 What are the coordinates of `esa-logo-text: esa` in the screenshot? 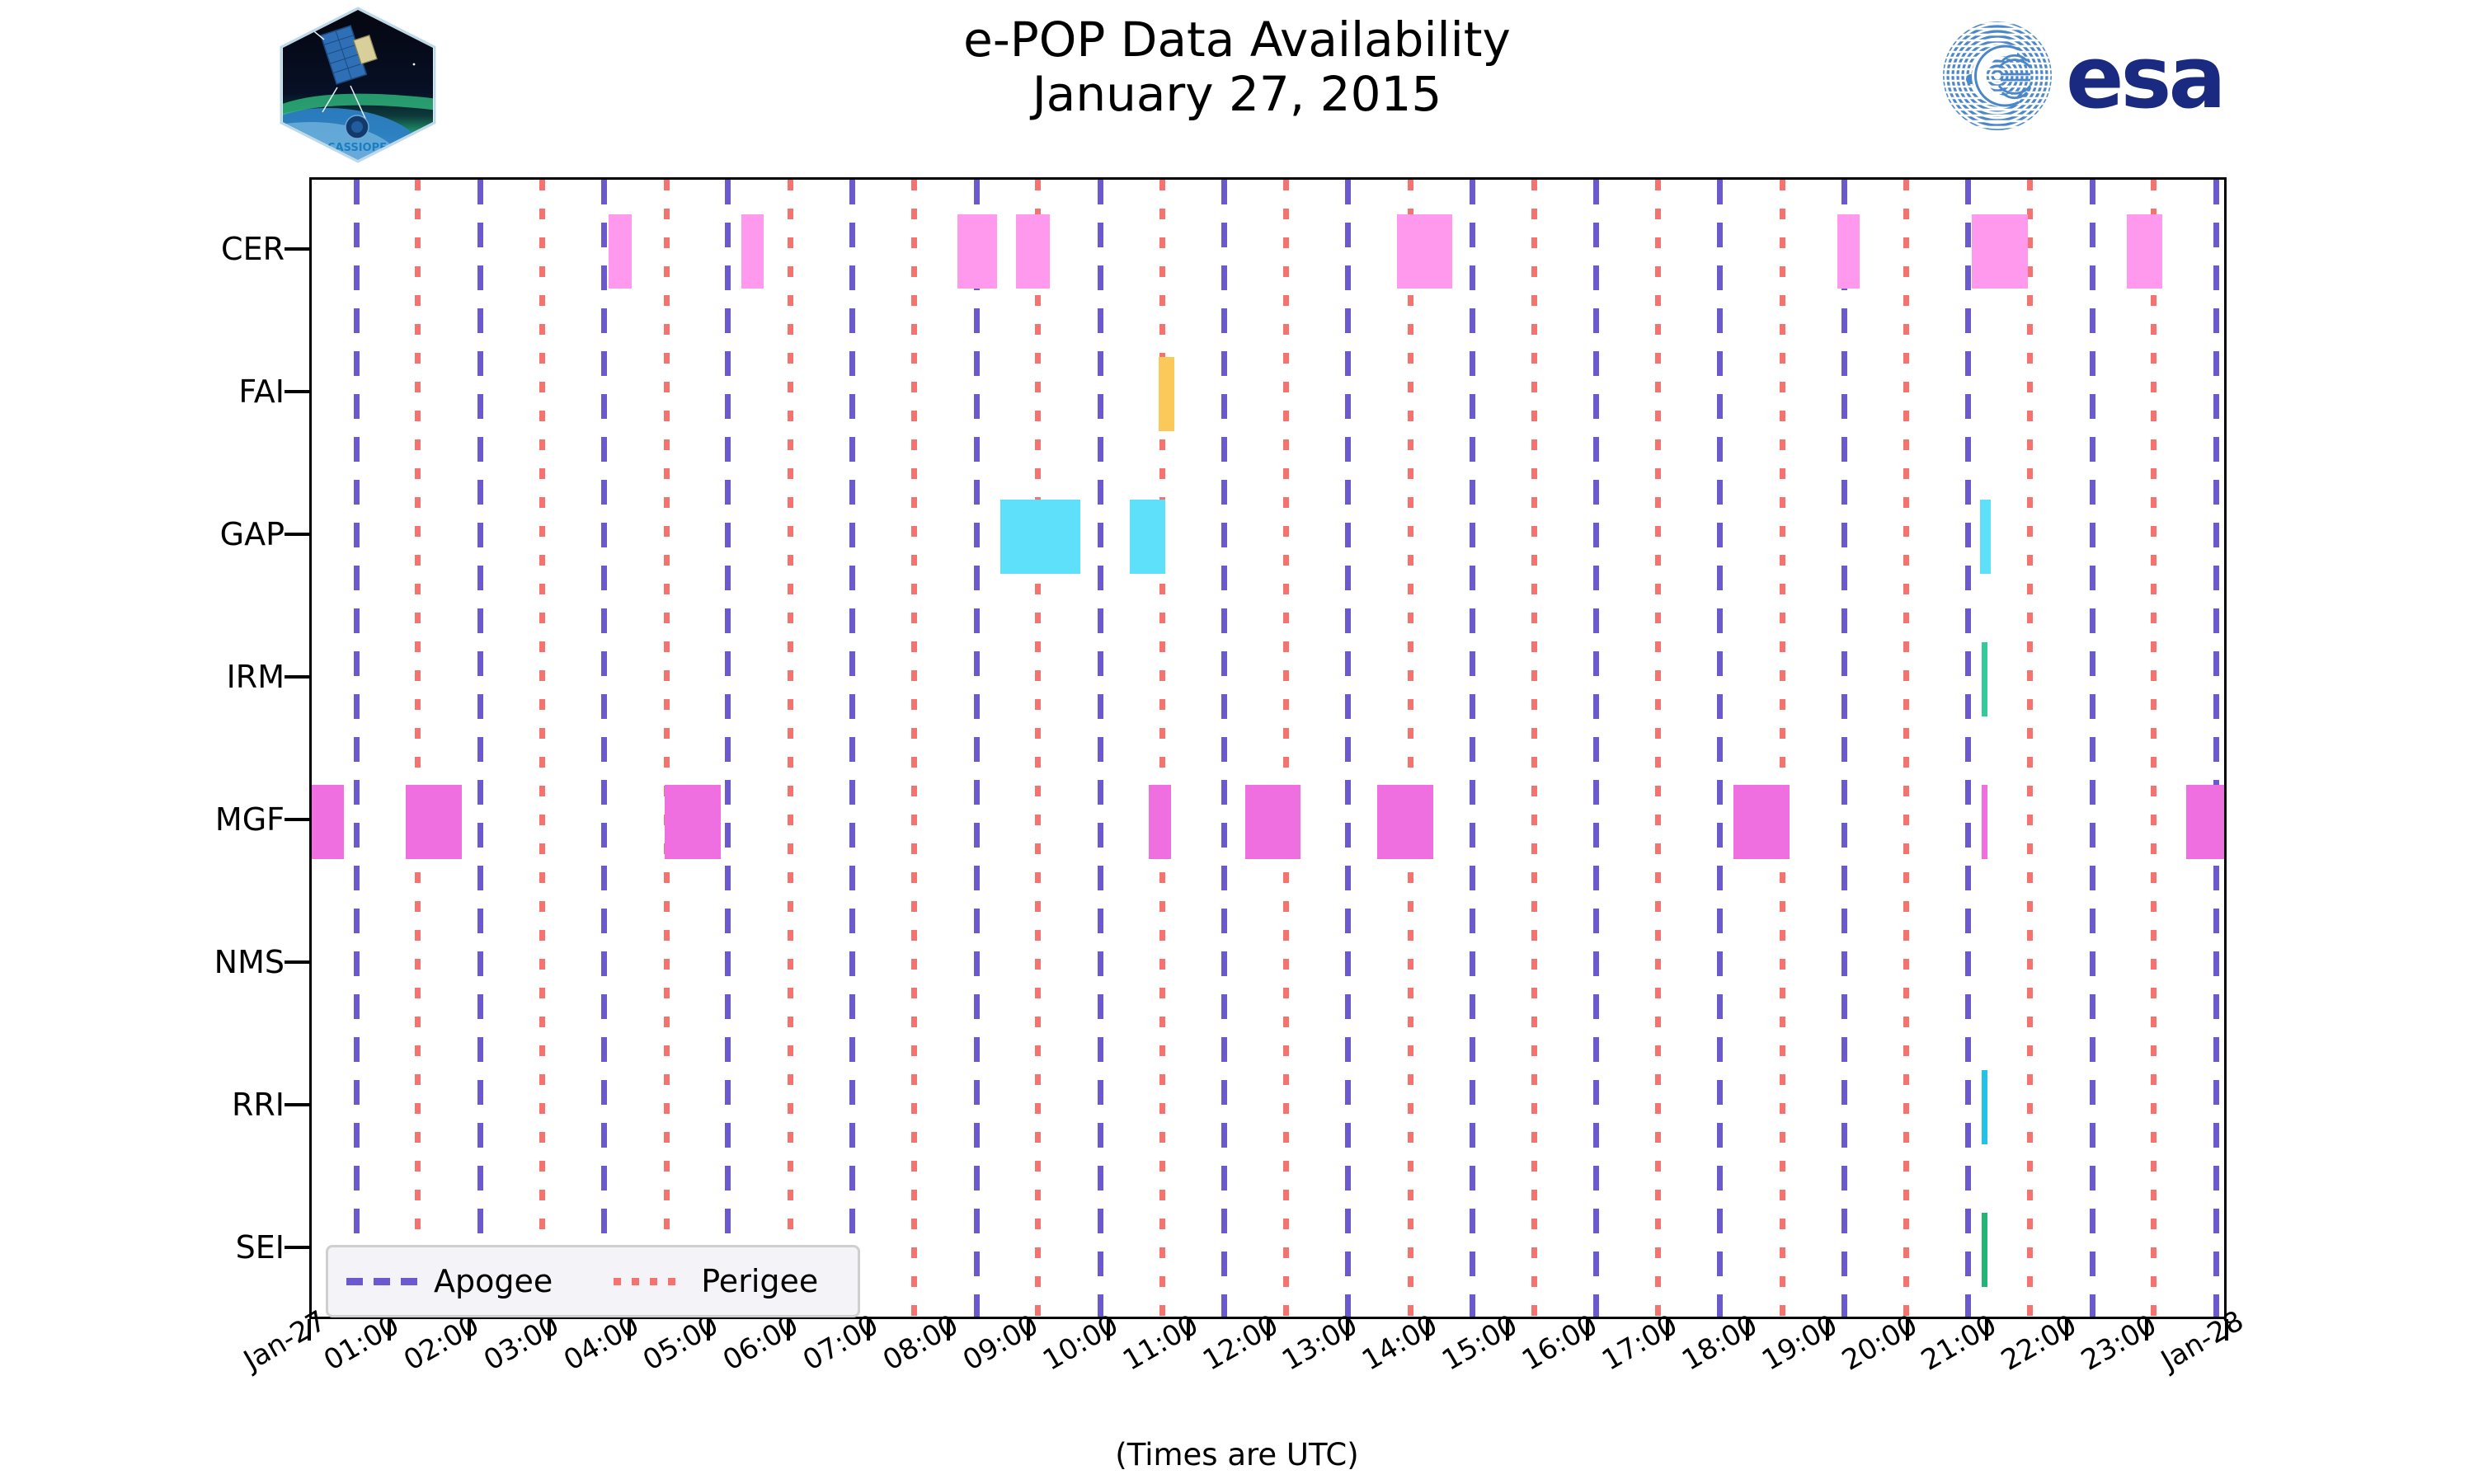 It's located at (2144, 77).